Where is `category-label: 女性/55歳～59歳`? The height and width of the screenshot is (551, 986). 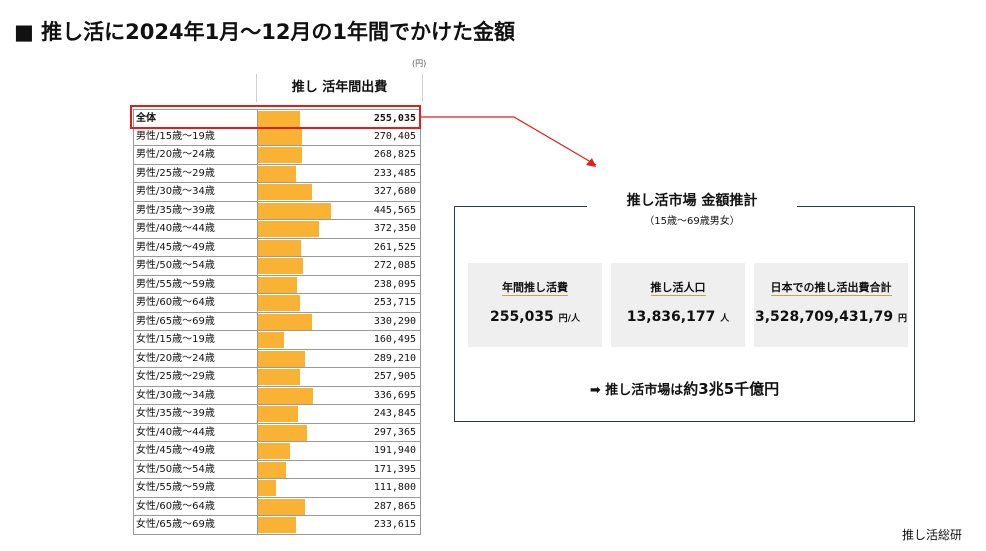 category-label: 女性/55歳～59歳 is located at coordinates (175, 487).